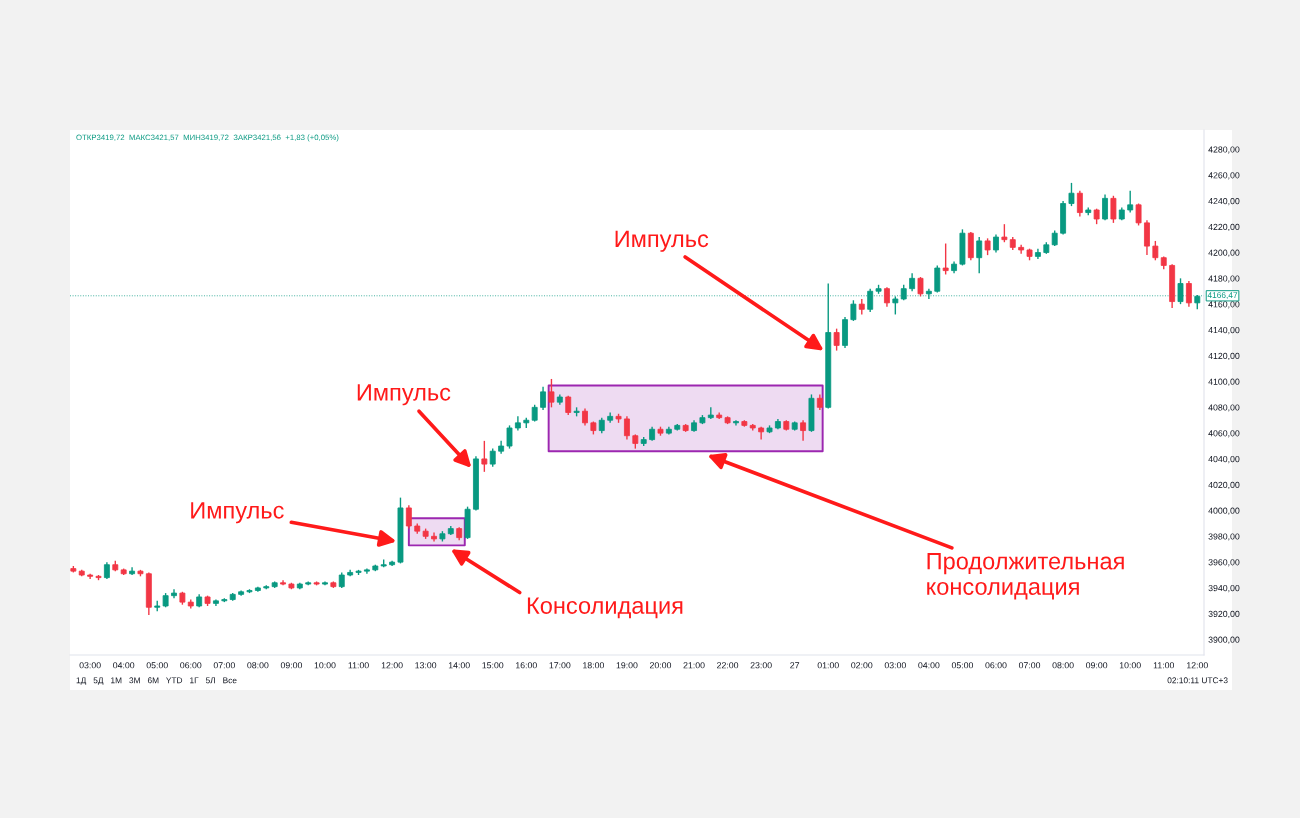  I want to click on y-tick-label: 3980,00, so click(1224, 537).